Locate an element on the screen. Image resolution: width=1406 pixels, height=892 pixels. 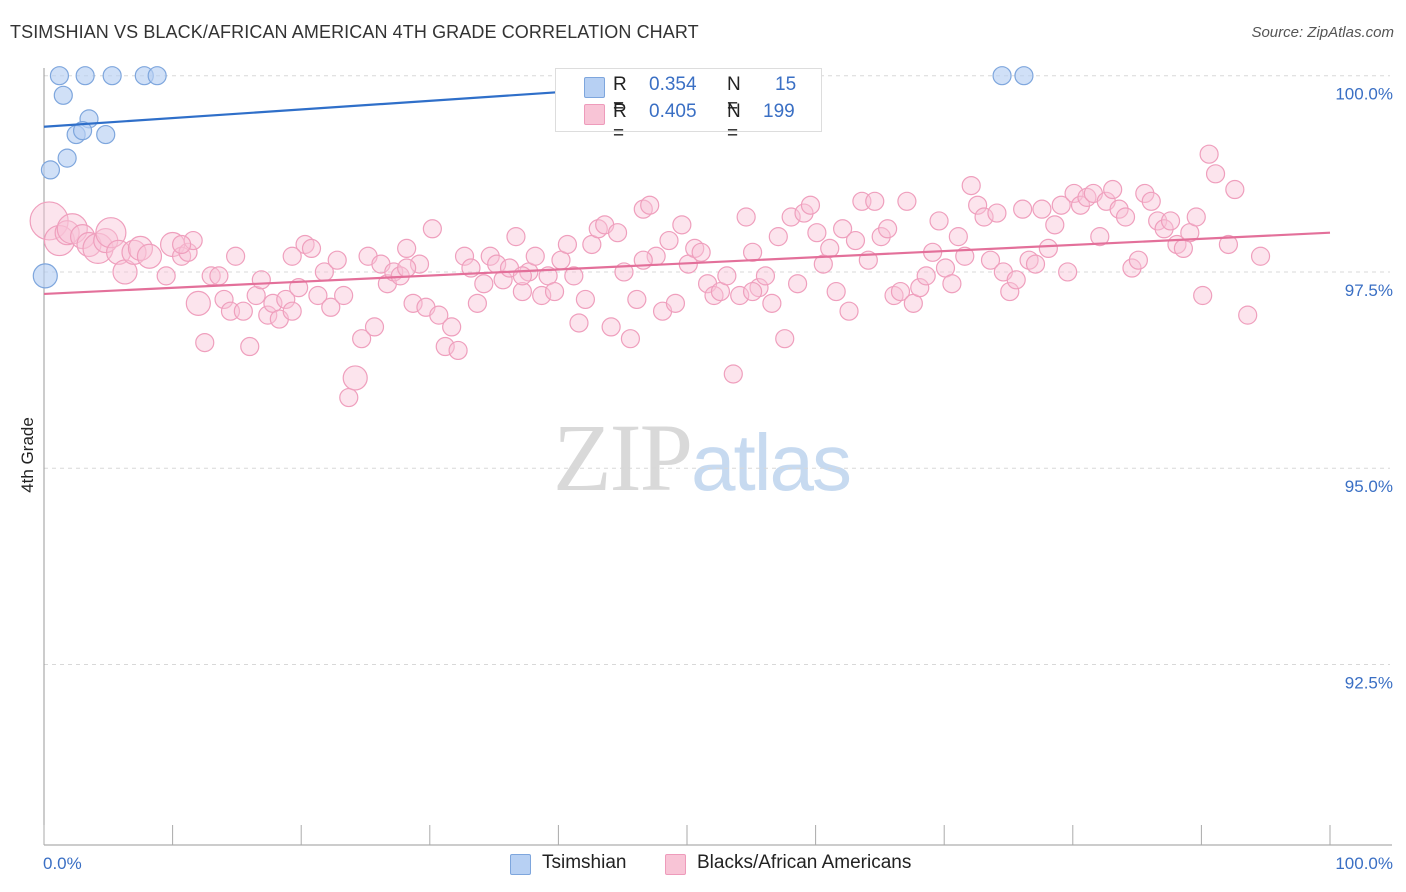
bottom-legend-label: Tsimshian is located at coordinates (584, 862).